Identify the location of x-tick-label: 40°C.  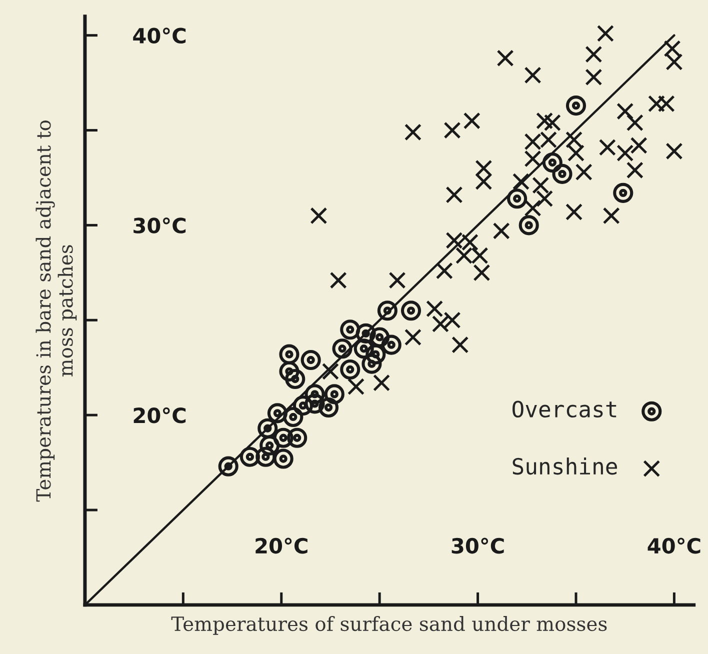
(674, 546).